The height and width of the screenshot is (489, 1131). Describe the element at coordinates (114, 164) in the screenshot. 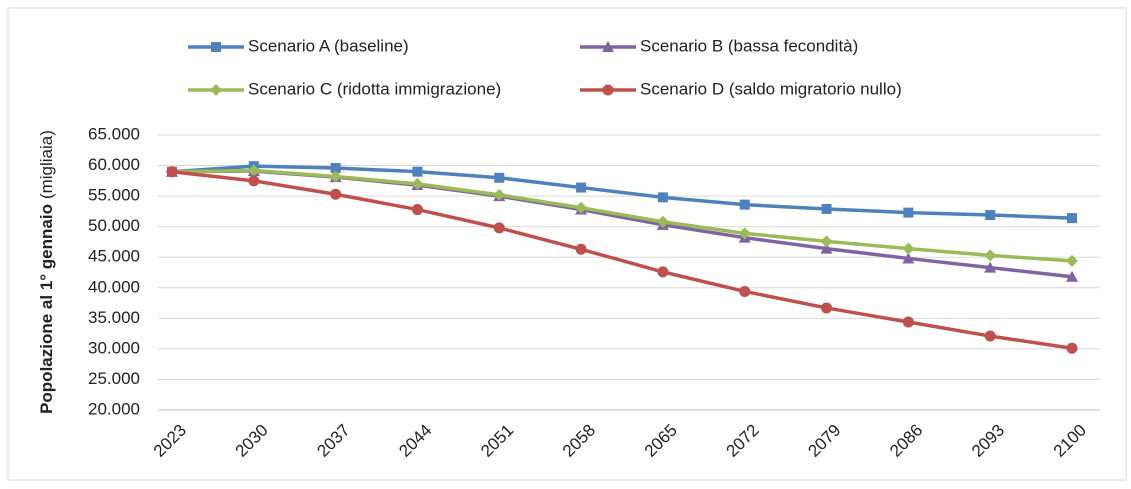

I see `y-tick-label: 60.000` at that location.